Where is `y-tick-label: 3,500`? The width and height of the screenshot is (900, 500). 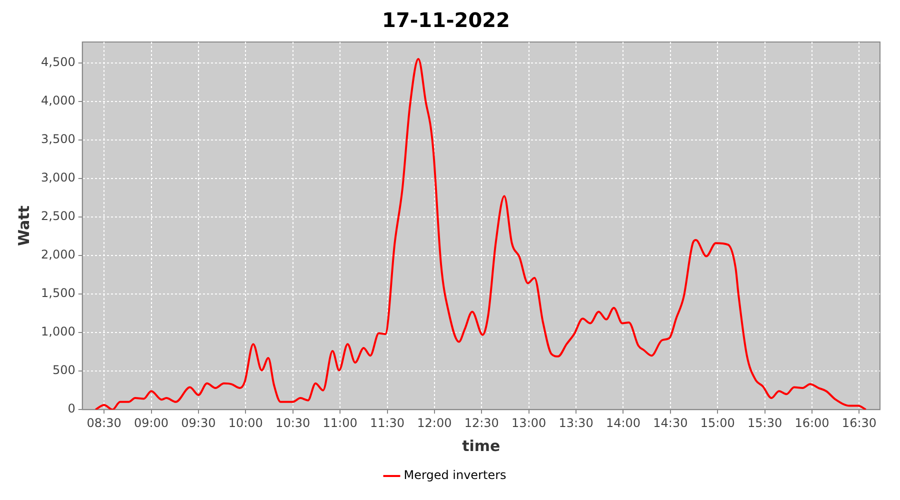
y-tick-label: 3,500 is located at coordinates (58, 139).